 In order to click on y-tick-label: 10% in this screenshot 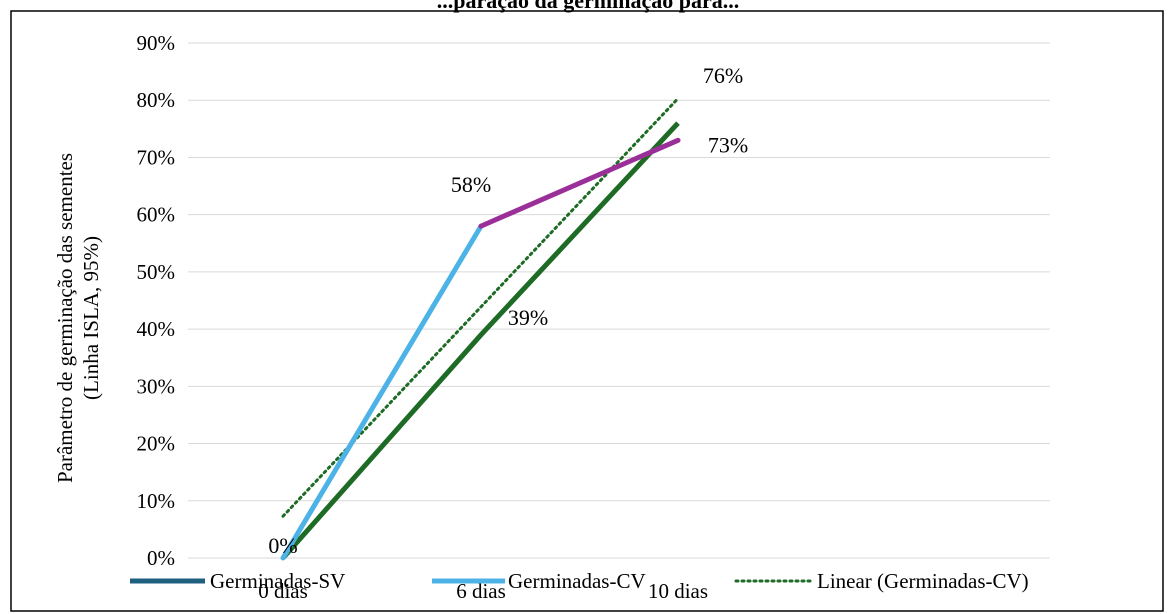, I will do `click(156, 501)`.